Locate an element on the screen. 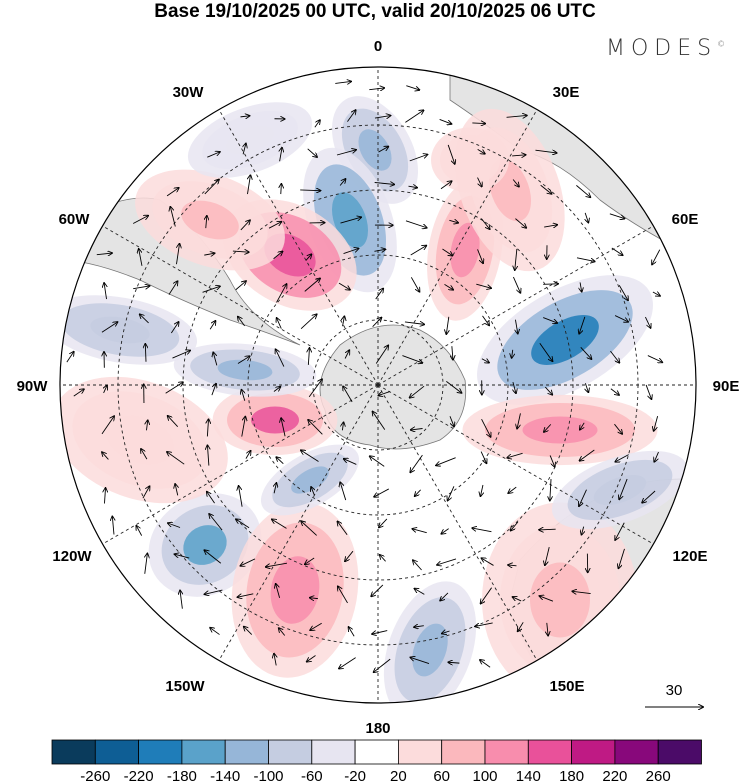 The width and height of the screenshot is (750, 783). lon-label-150e: 150E is located at coordinates (566, 686).